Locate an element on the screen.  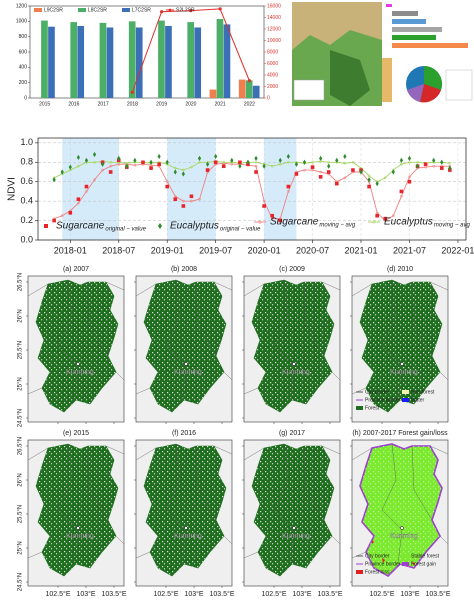
panel-title: (h) 2007-2017 Forest gain/loss is located at coordinates (400, 433).